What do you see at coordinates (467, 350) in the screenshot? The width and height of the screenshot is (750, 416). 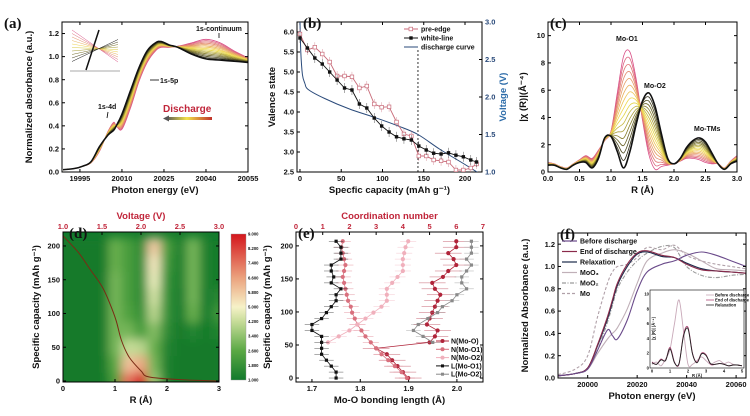 I see `legend-label: N(Mo-O1)` at bounding box center [467, 350].